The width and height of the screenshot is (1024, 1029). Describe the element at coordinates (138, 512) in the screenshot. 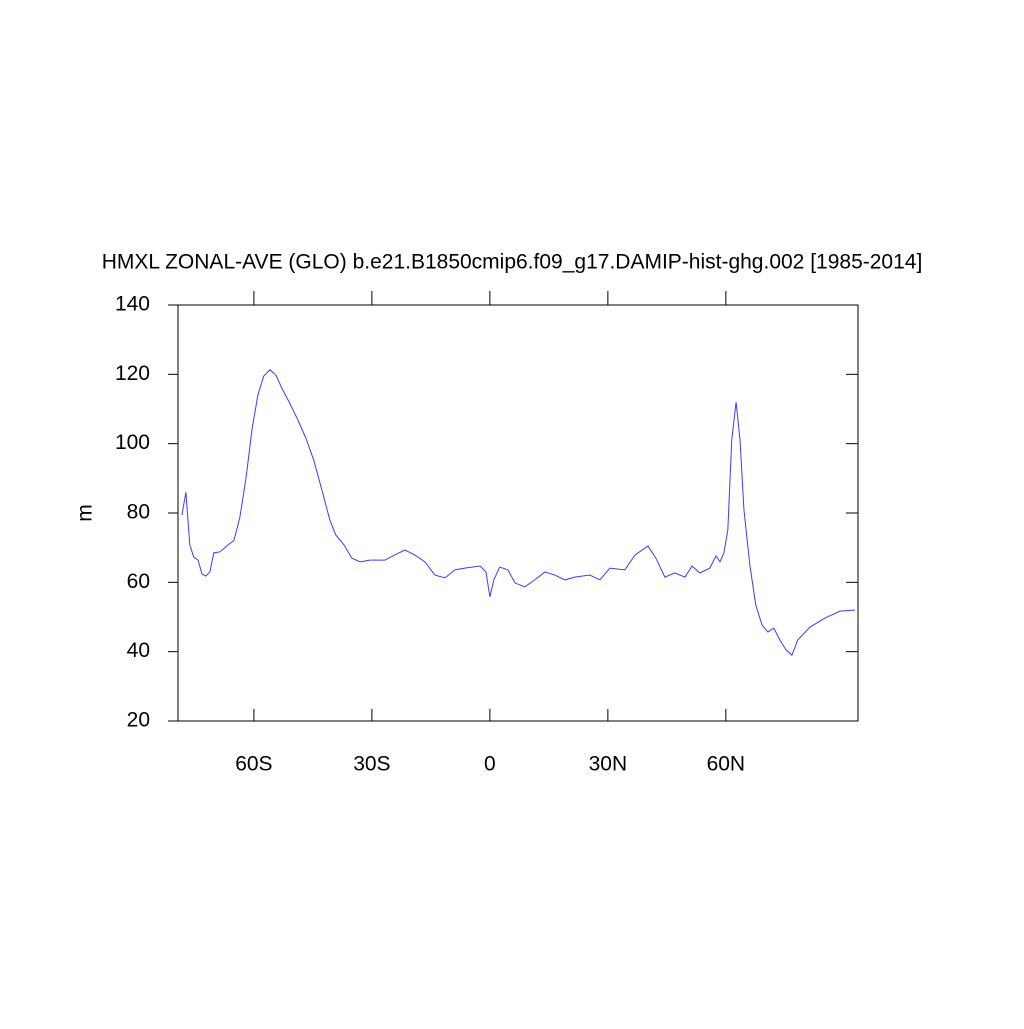

I see `y-tick-label: 80` at that location.